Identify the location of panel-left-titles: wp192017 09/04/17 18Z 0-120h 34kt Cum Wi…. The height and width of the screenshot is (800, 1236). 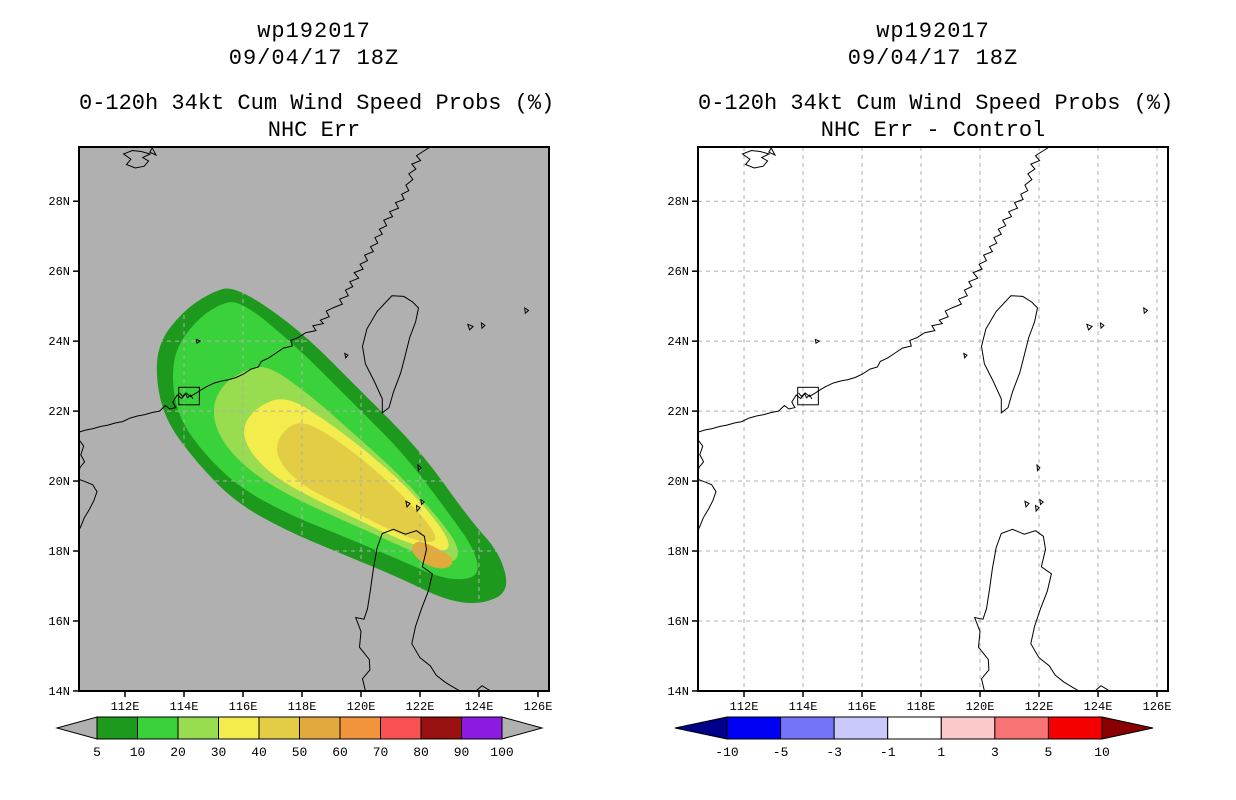
(316, 72).